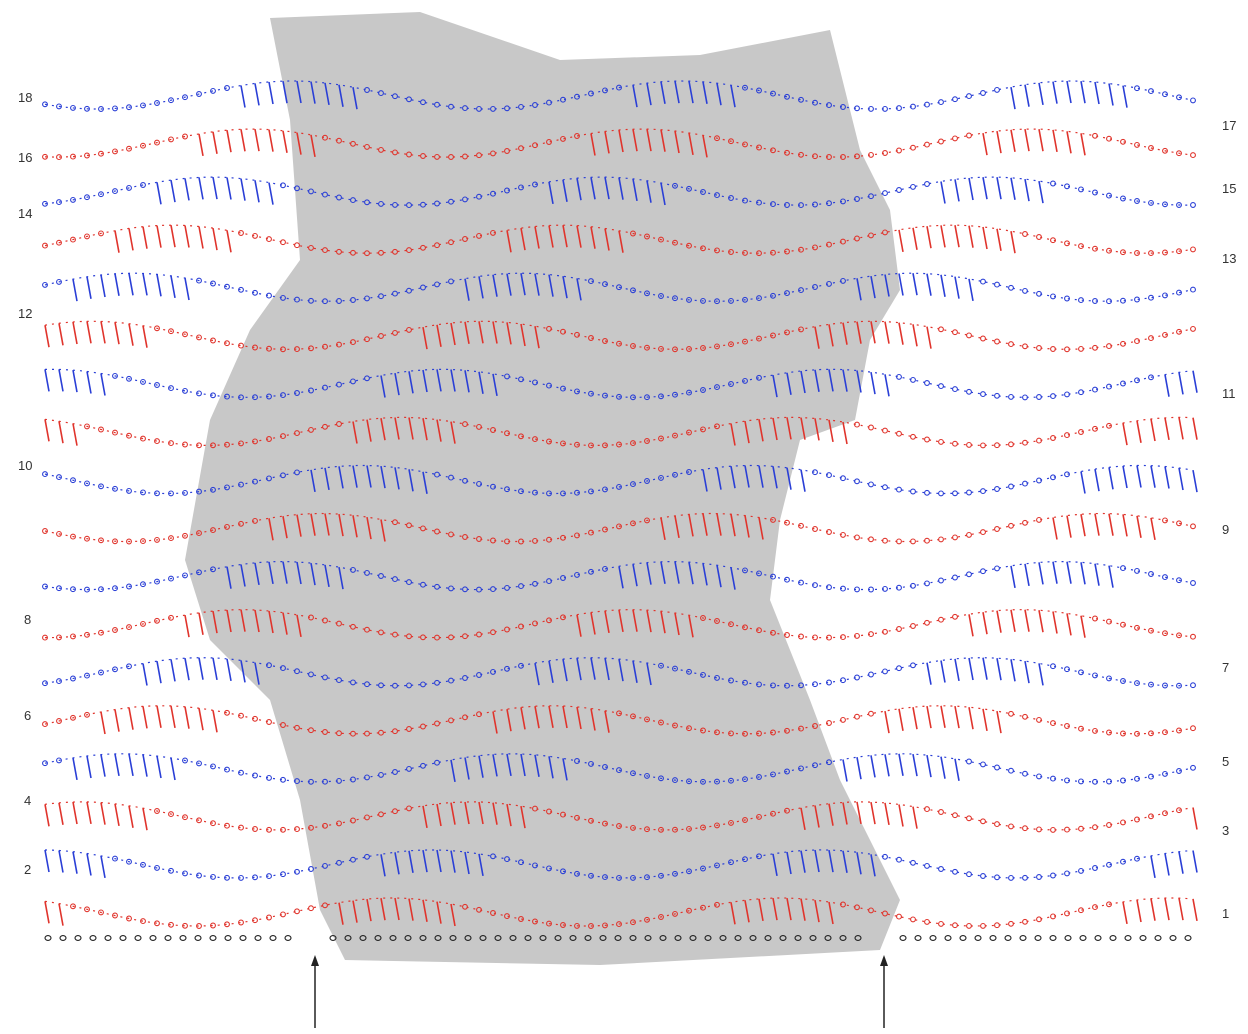  I want to click on foundation-chain, so click(618, 938).